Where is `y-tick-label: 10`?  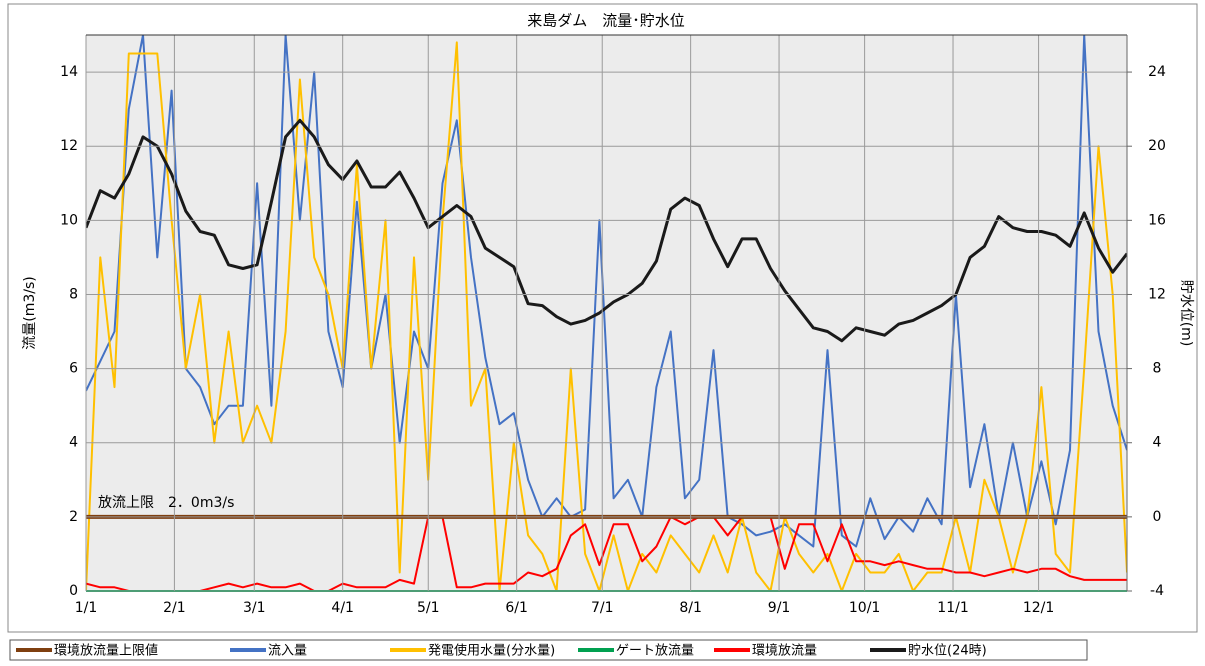 y-tick-label: 10 is located at coordinates (69, 220).